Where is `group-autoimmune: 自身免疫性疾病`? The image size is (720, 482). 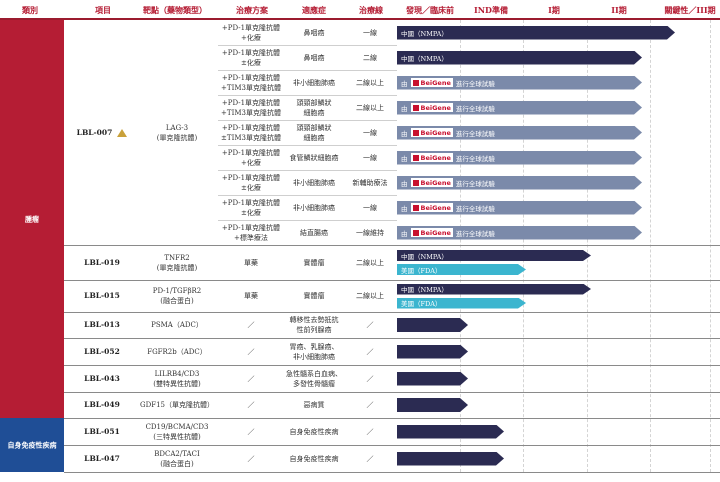
group-autoimmune: 自身免疫性疾病 is located at coordinates (32, 445).